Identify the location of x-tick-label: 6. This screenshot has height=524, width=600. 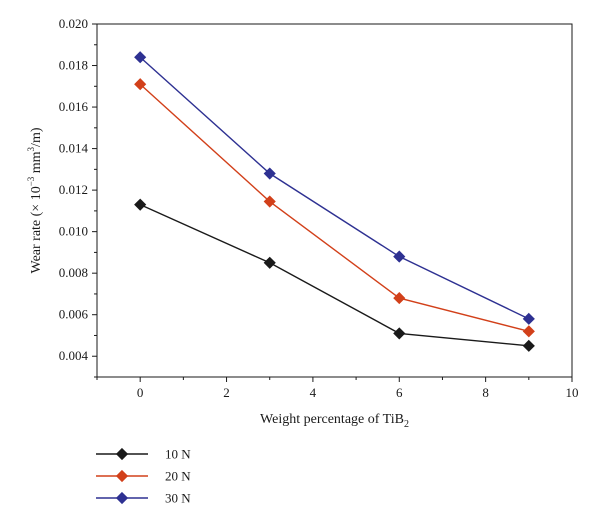
(399, 392).